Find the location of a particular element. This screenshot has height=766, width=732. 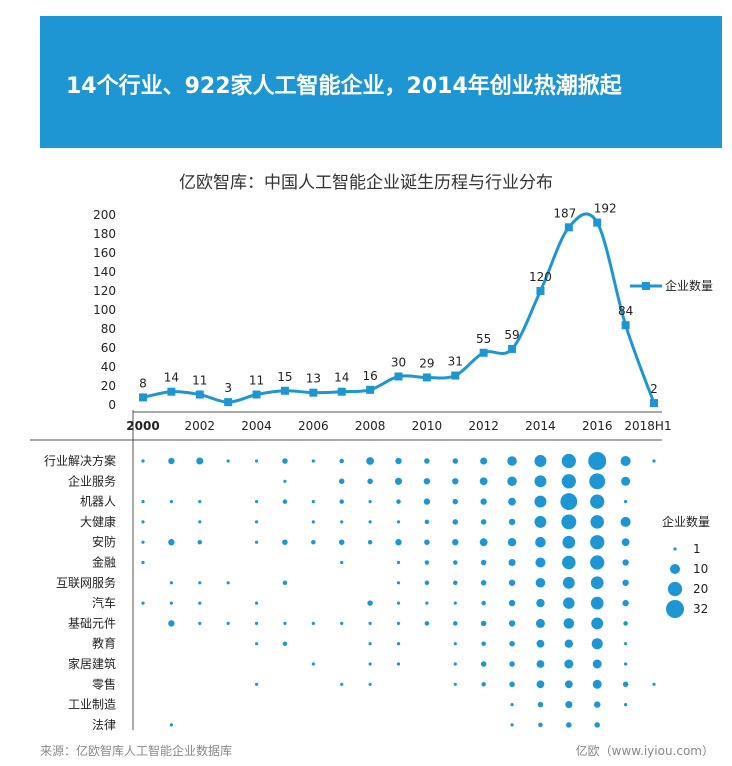

source-note: 来源：亿欧智库人工智能企业数据库 is located at coordinates (136, 751).